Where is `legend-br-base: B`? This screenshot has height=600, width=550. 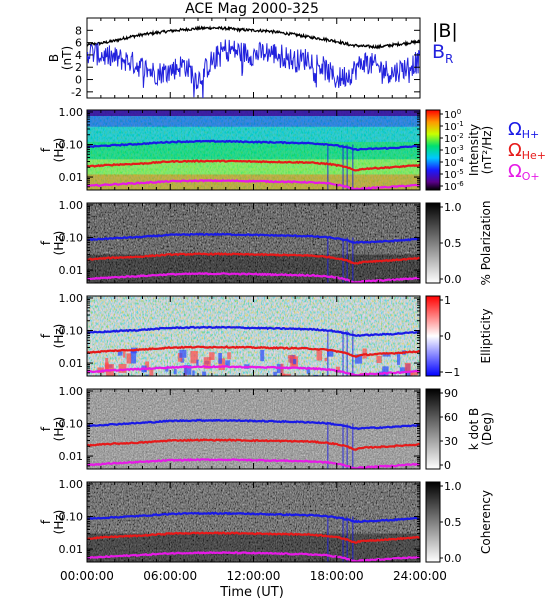 legend-br-base: B is located at coordinates (438, 52).